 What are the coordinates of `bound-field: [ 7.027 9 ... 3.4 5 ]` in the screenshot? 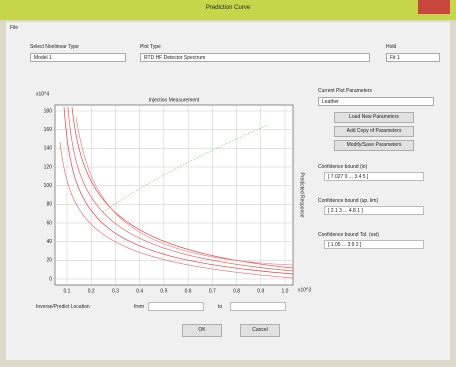 It's located at (374, 176).